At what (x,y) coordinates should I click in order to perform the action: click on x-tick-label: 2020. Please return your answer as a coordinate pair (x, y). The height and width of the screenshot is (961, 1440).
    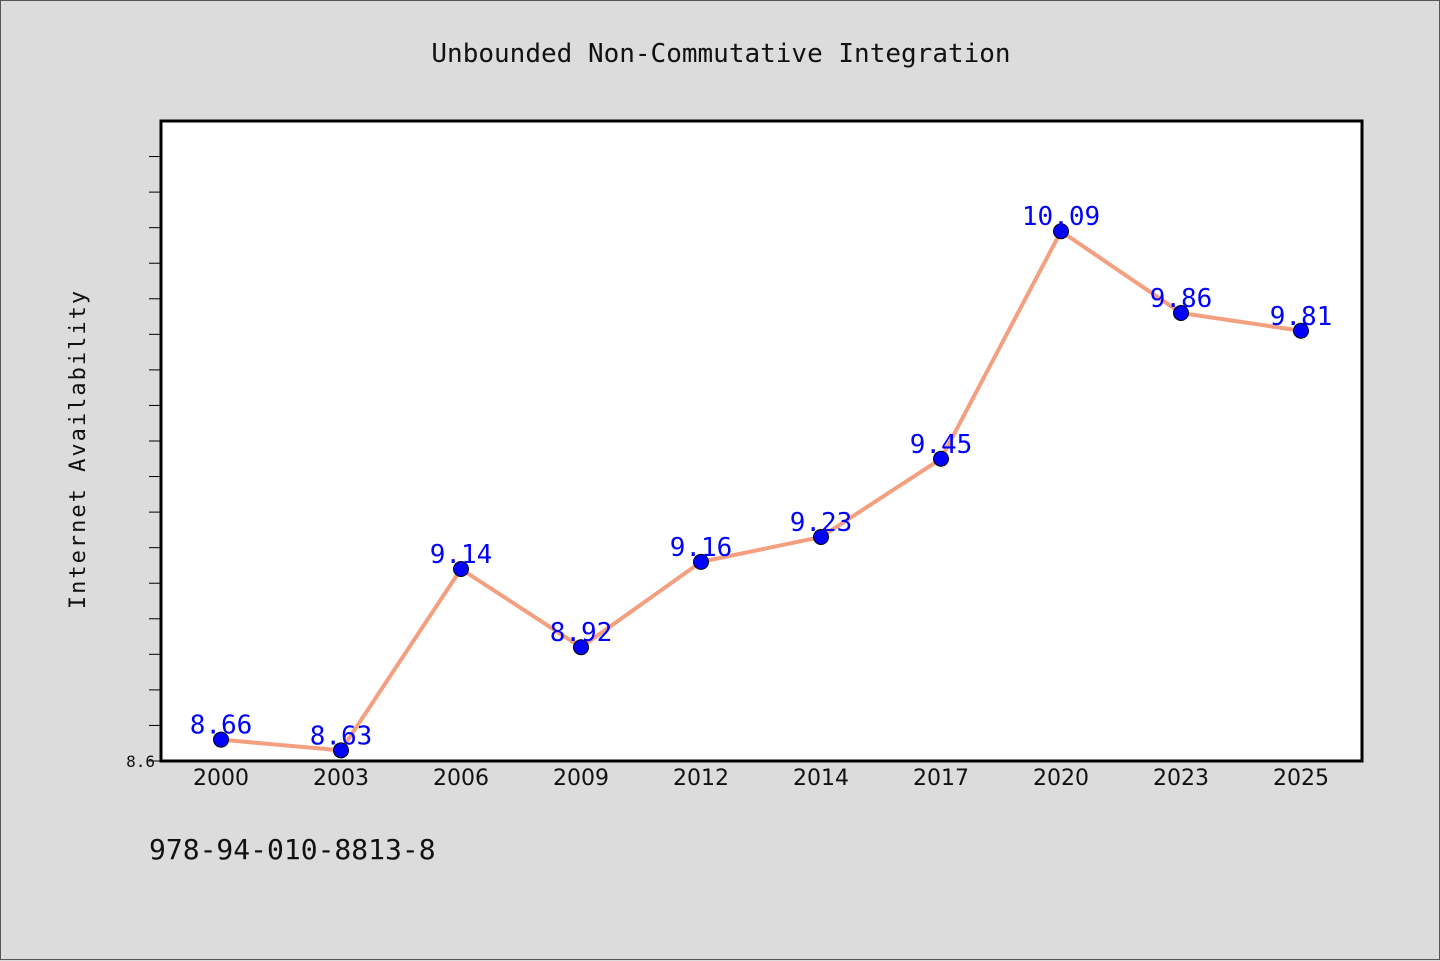
    Looking at the image, I should click on (1061, 778).